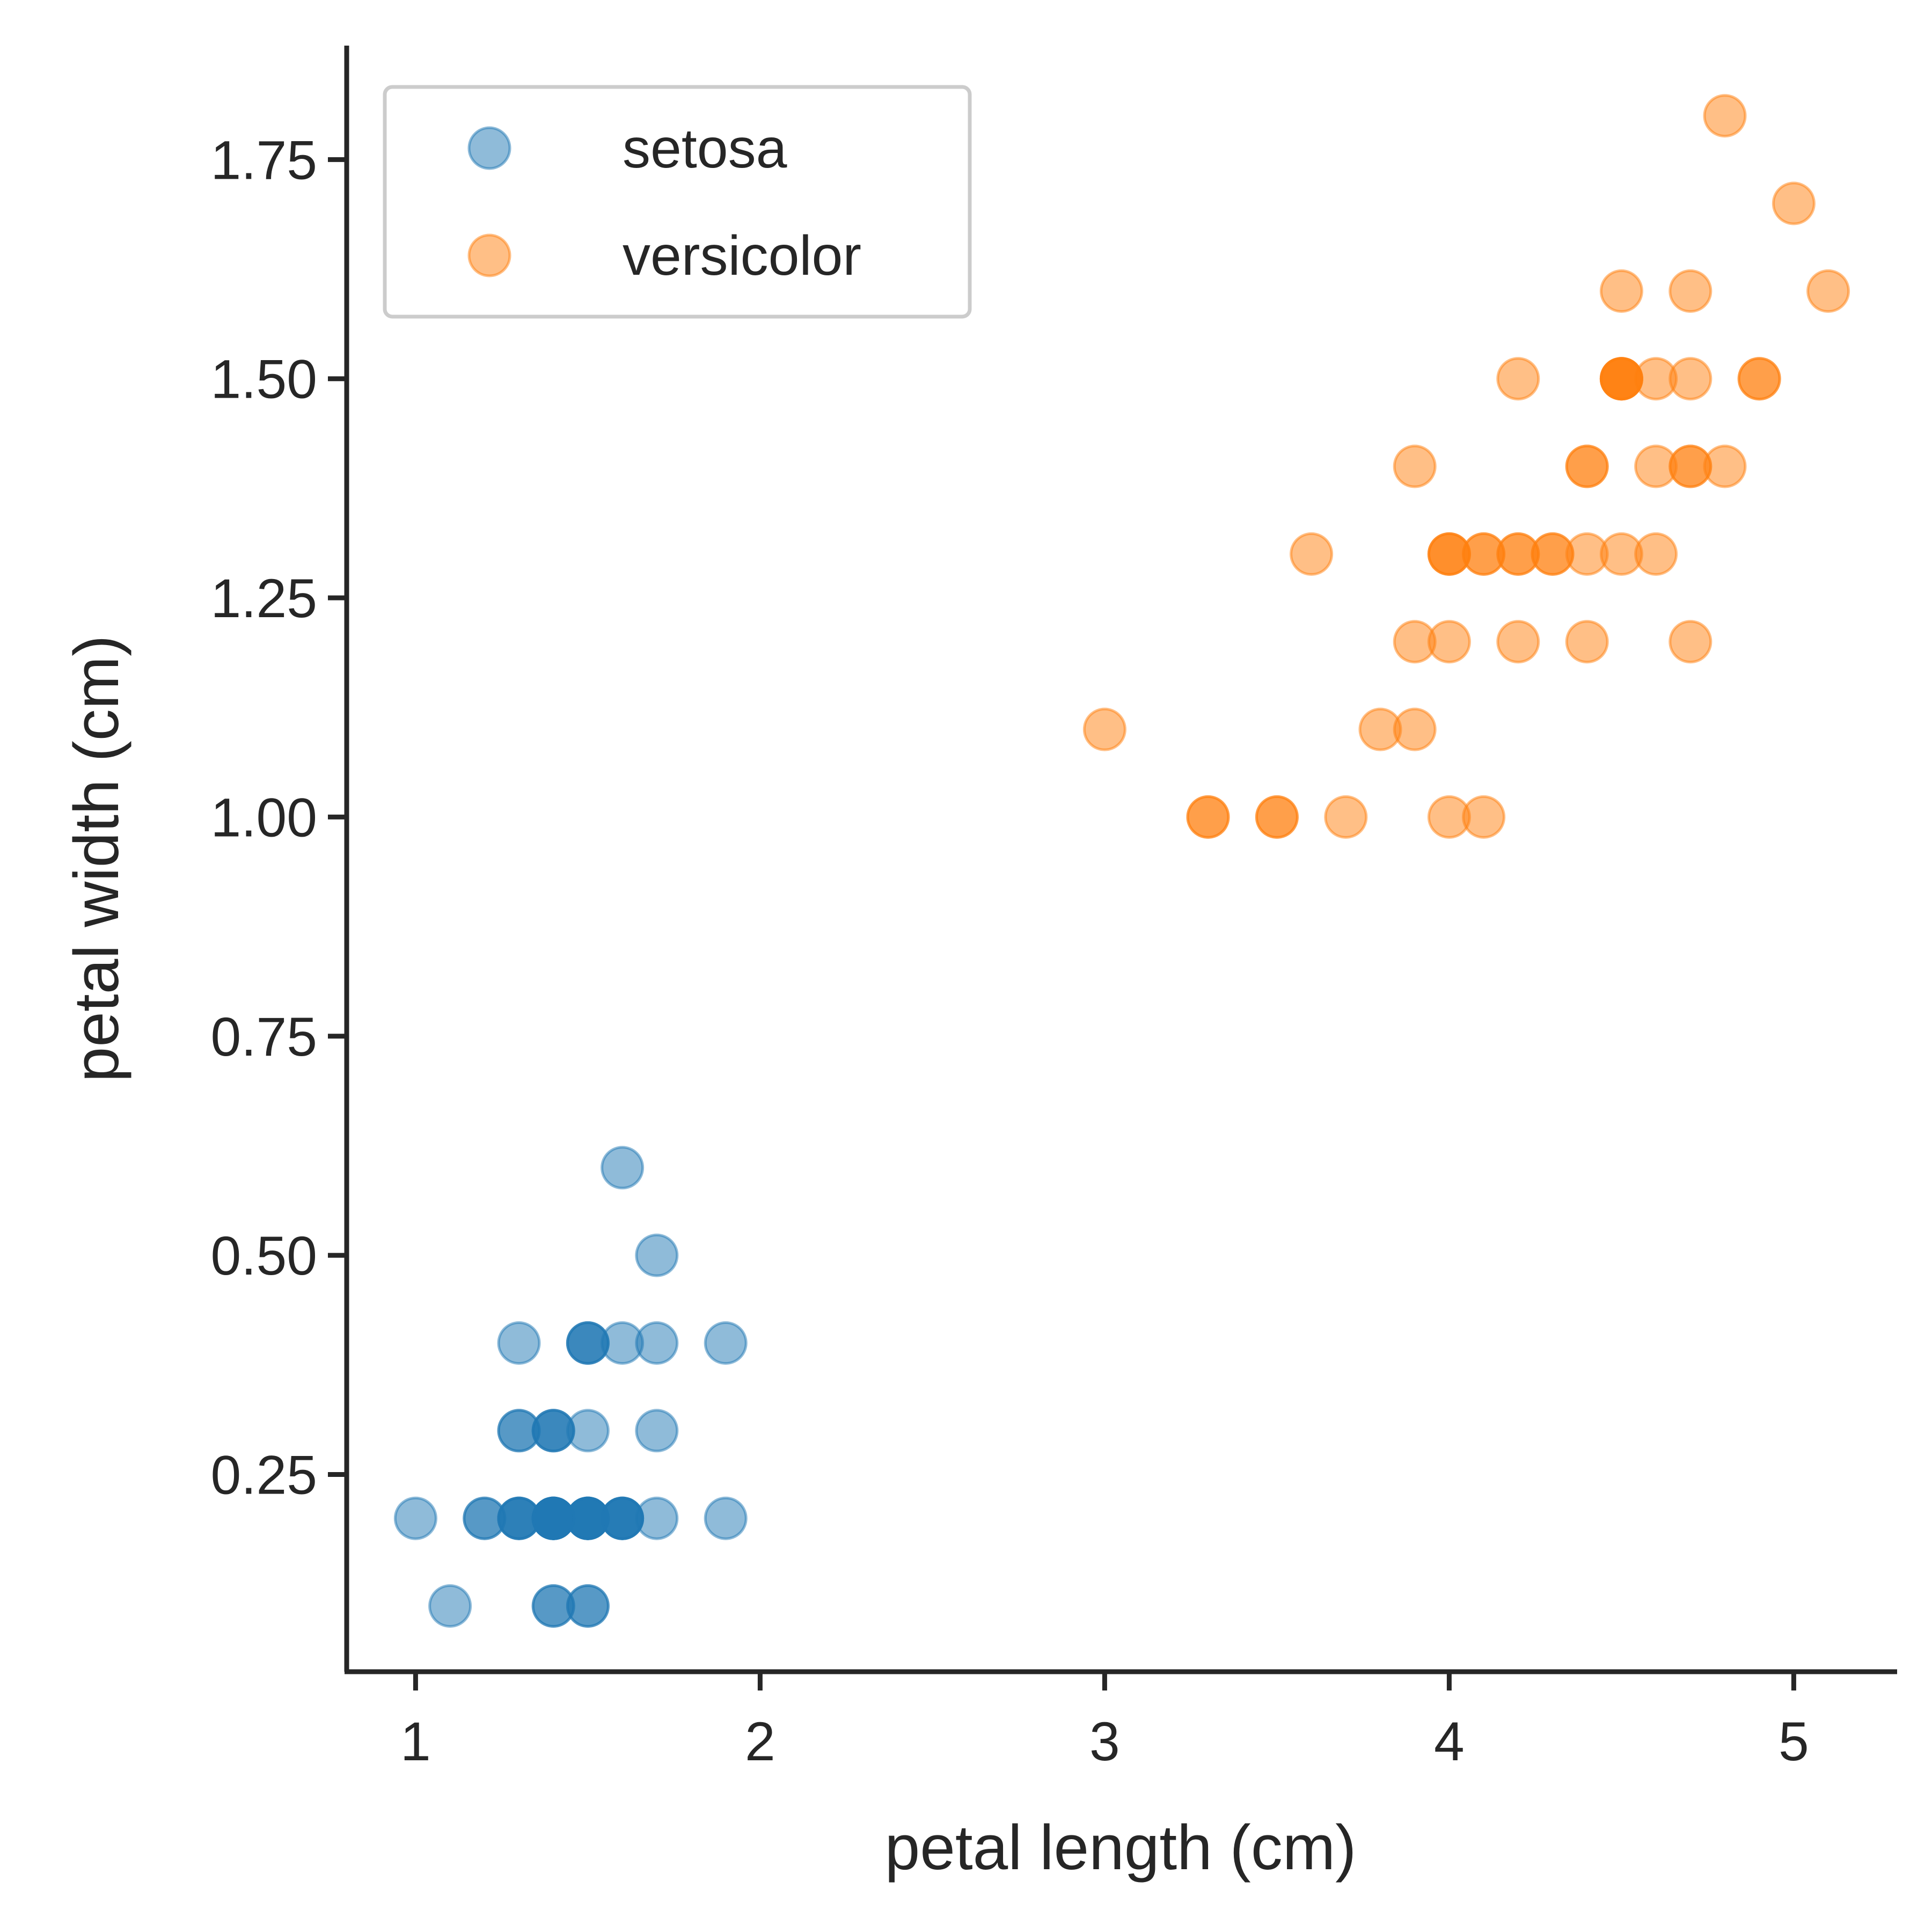 Image resolution: width=1932 pixels, height=1932 pixels. Describe the element at coordinates (96, 858) in the screenshot. I see `y-axis-label: petal width (cm)` at that location.